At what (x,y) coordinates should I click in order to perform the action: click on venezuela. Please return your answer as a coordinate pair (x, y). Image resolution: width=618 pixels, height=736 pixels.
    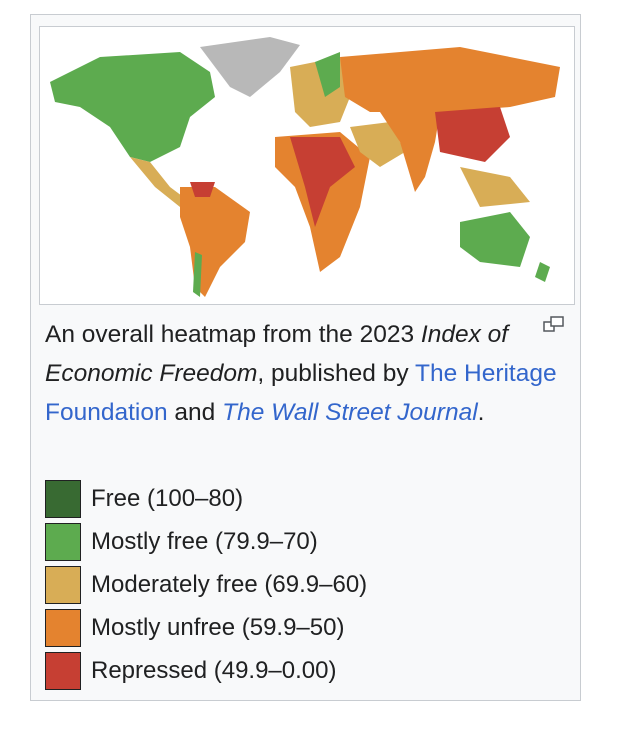
    Looking at the image, I should click on (202, 189).